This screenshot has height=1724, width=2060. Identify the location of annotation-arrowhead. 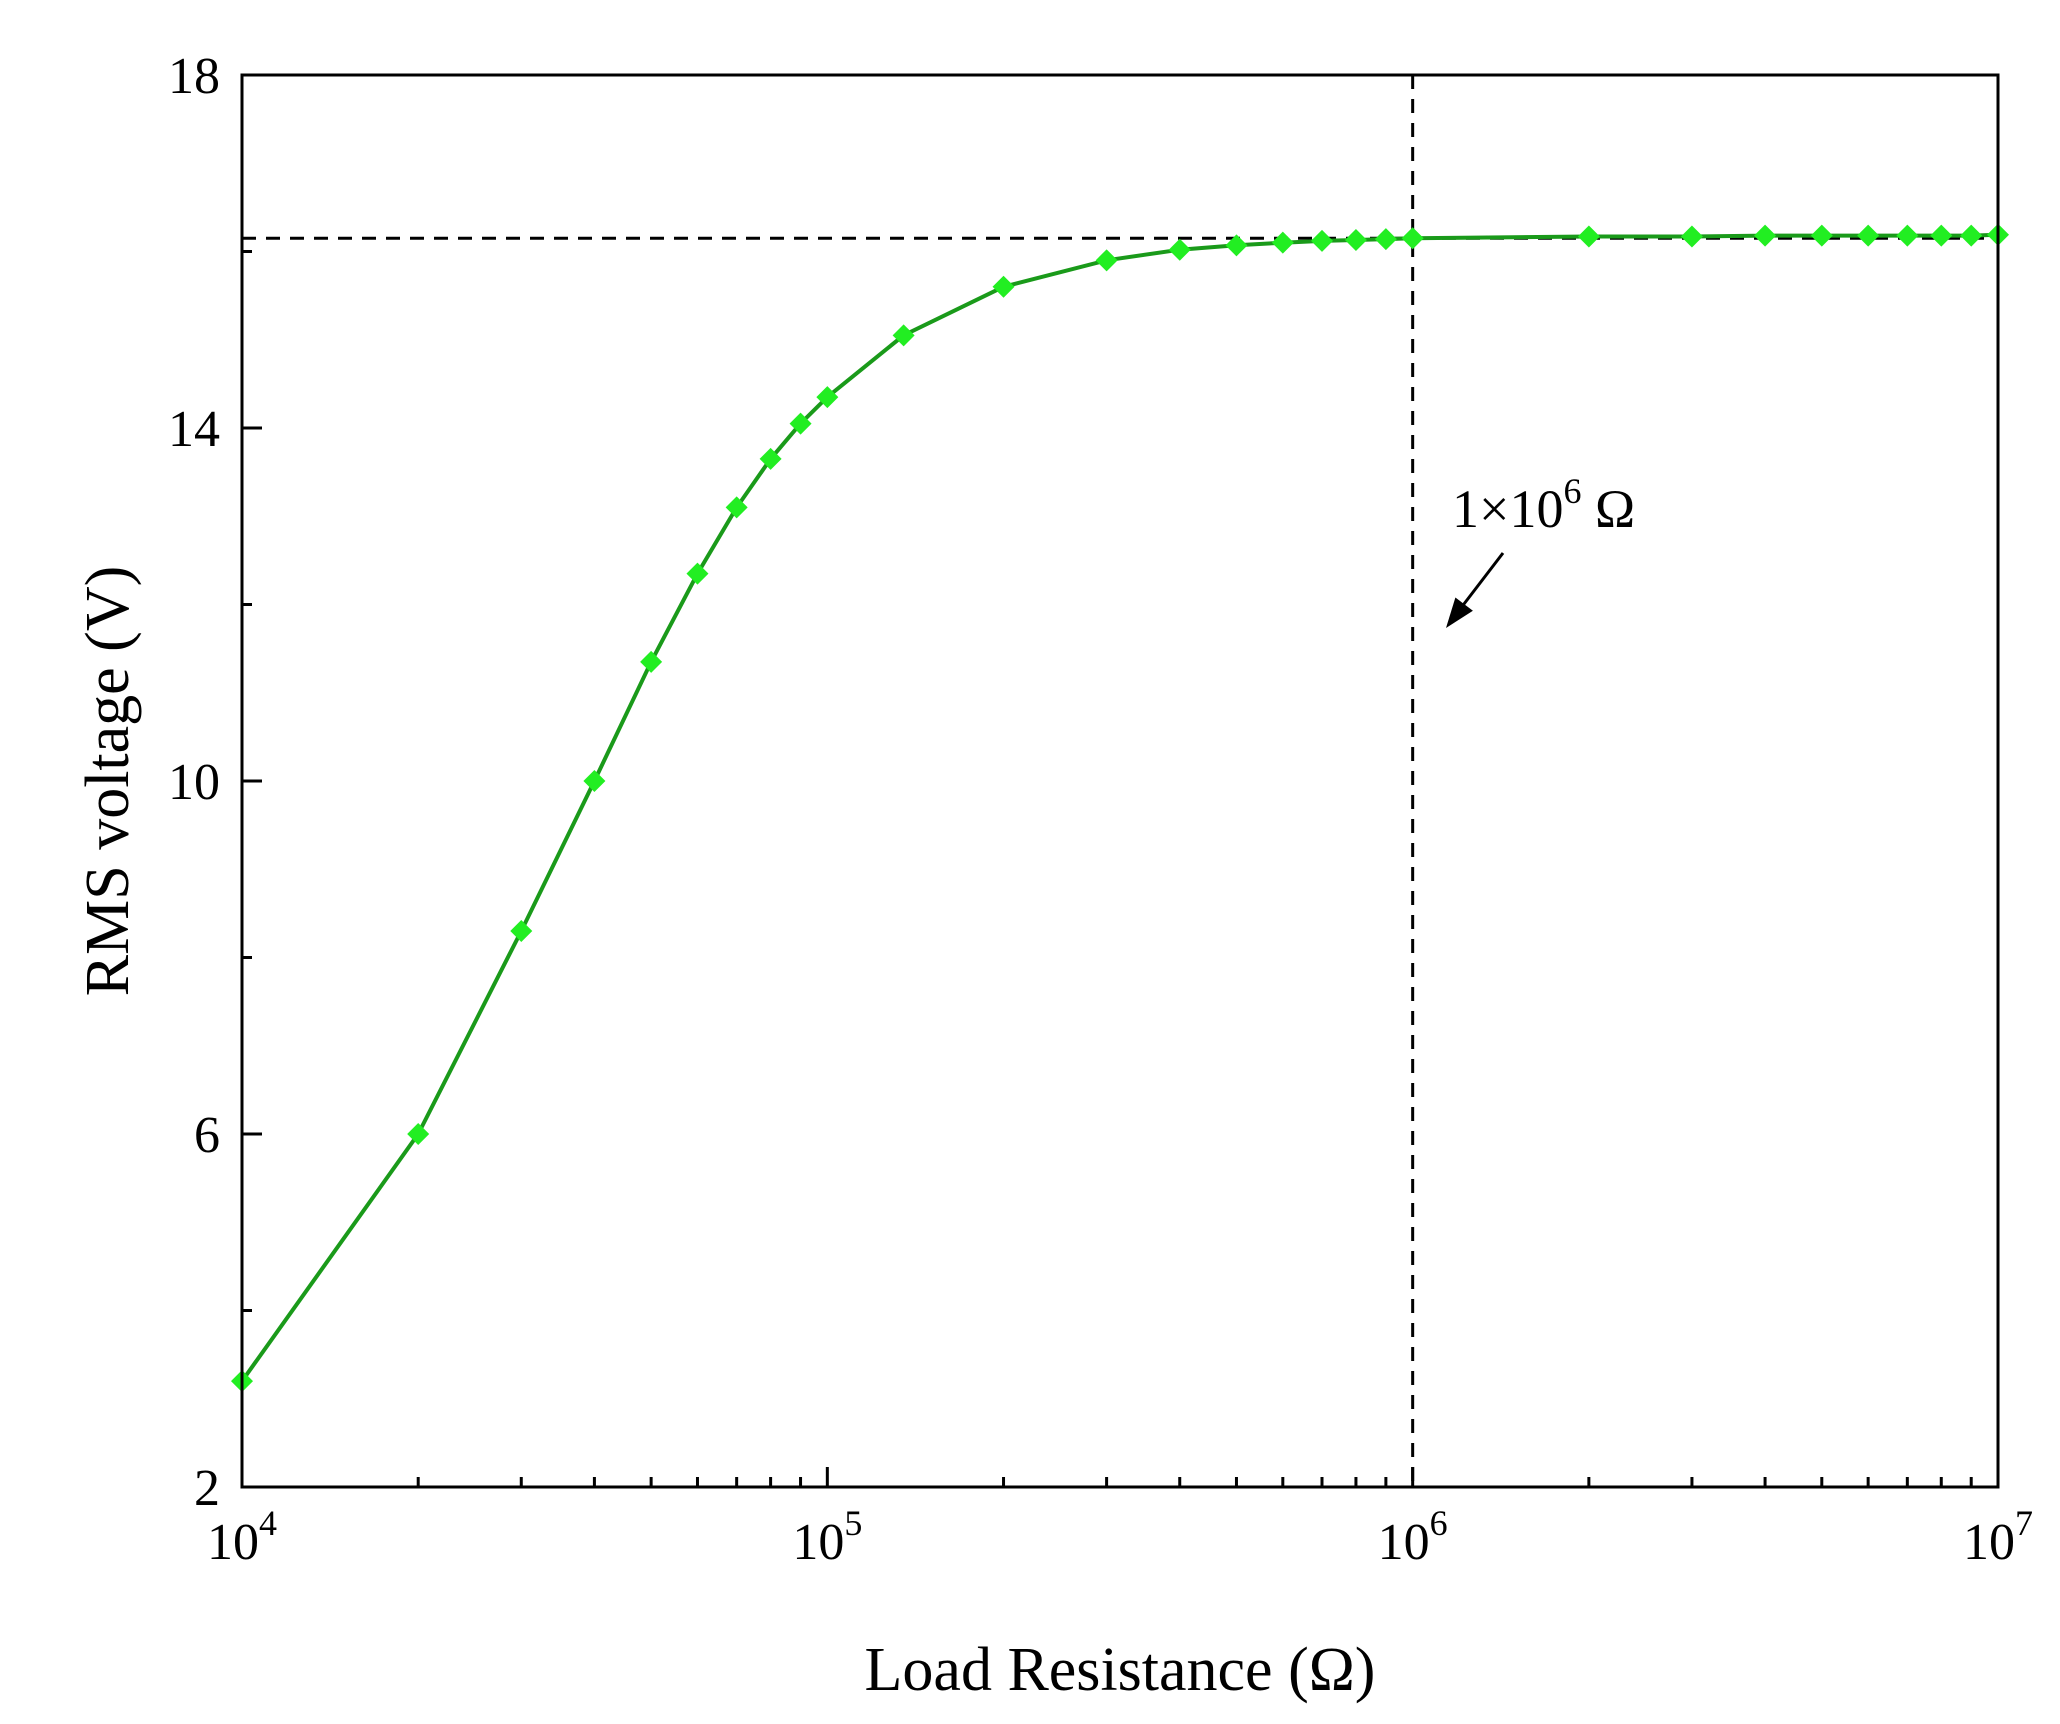
(1459, 612).